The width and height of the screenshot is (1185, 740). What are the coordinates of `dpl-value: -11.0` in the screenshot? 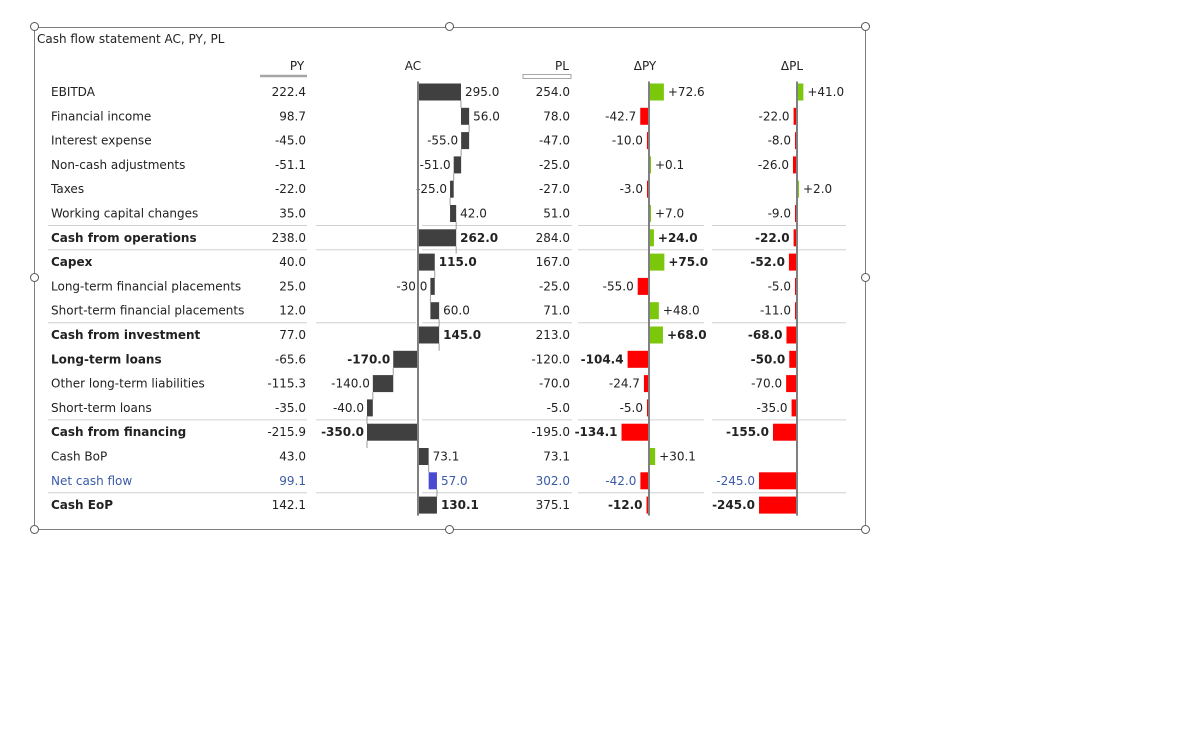 It's located at (775, 311).